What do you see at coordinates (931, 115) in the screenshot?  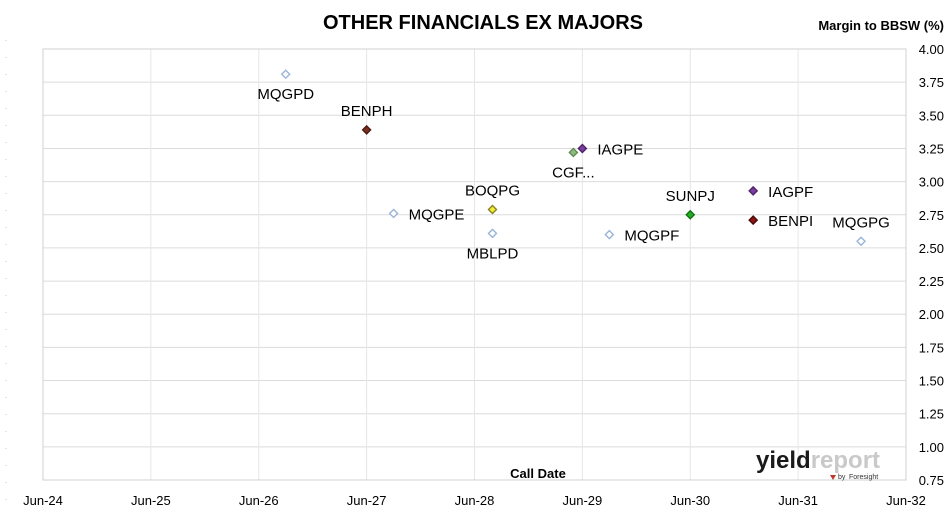 I see `y-tick-label: 3.50` at bounding box center [931, 115].